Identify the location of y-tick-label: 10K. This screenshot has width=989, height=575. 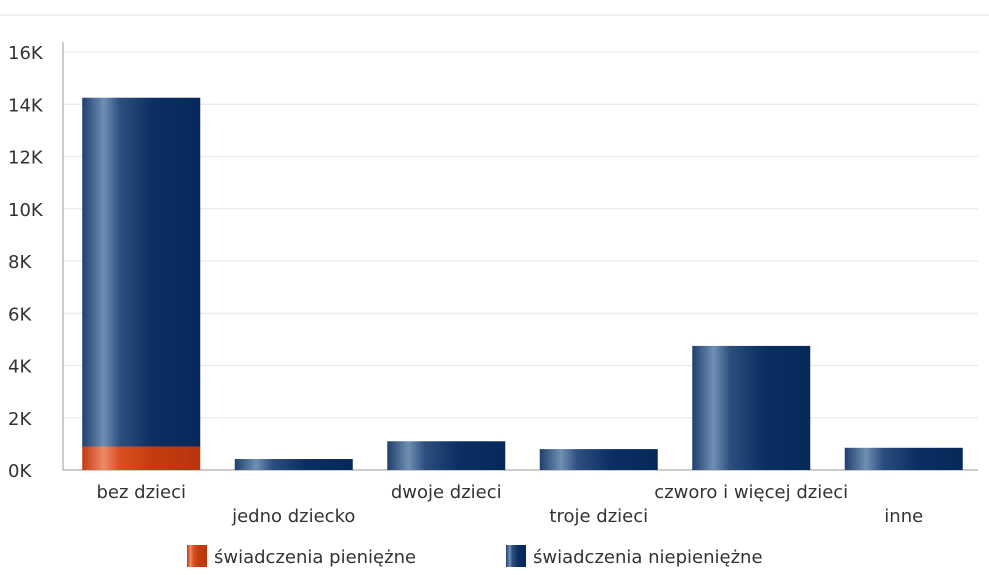
(26, 210).